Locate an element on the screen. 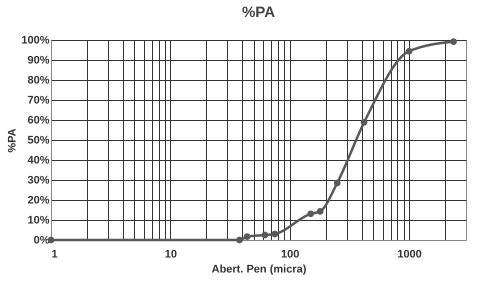 This screenshot has width=495, height=296. y-tick-label: 30% is located at coordinates (38, 180).